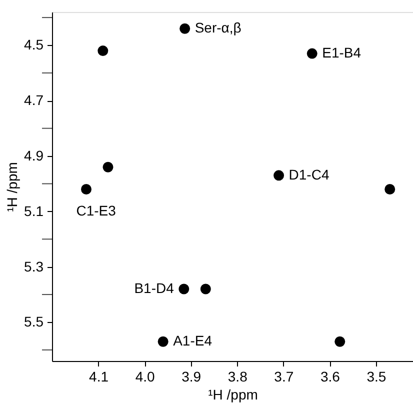 This screenshot has height=407, width=413. I want to click on y-tick-label: 5.5, so click(34, 322).